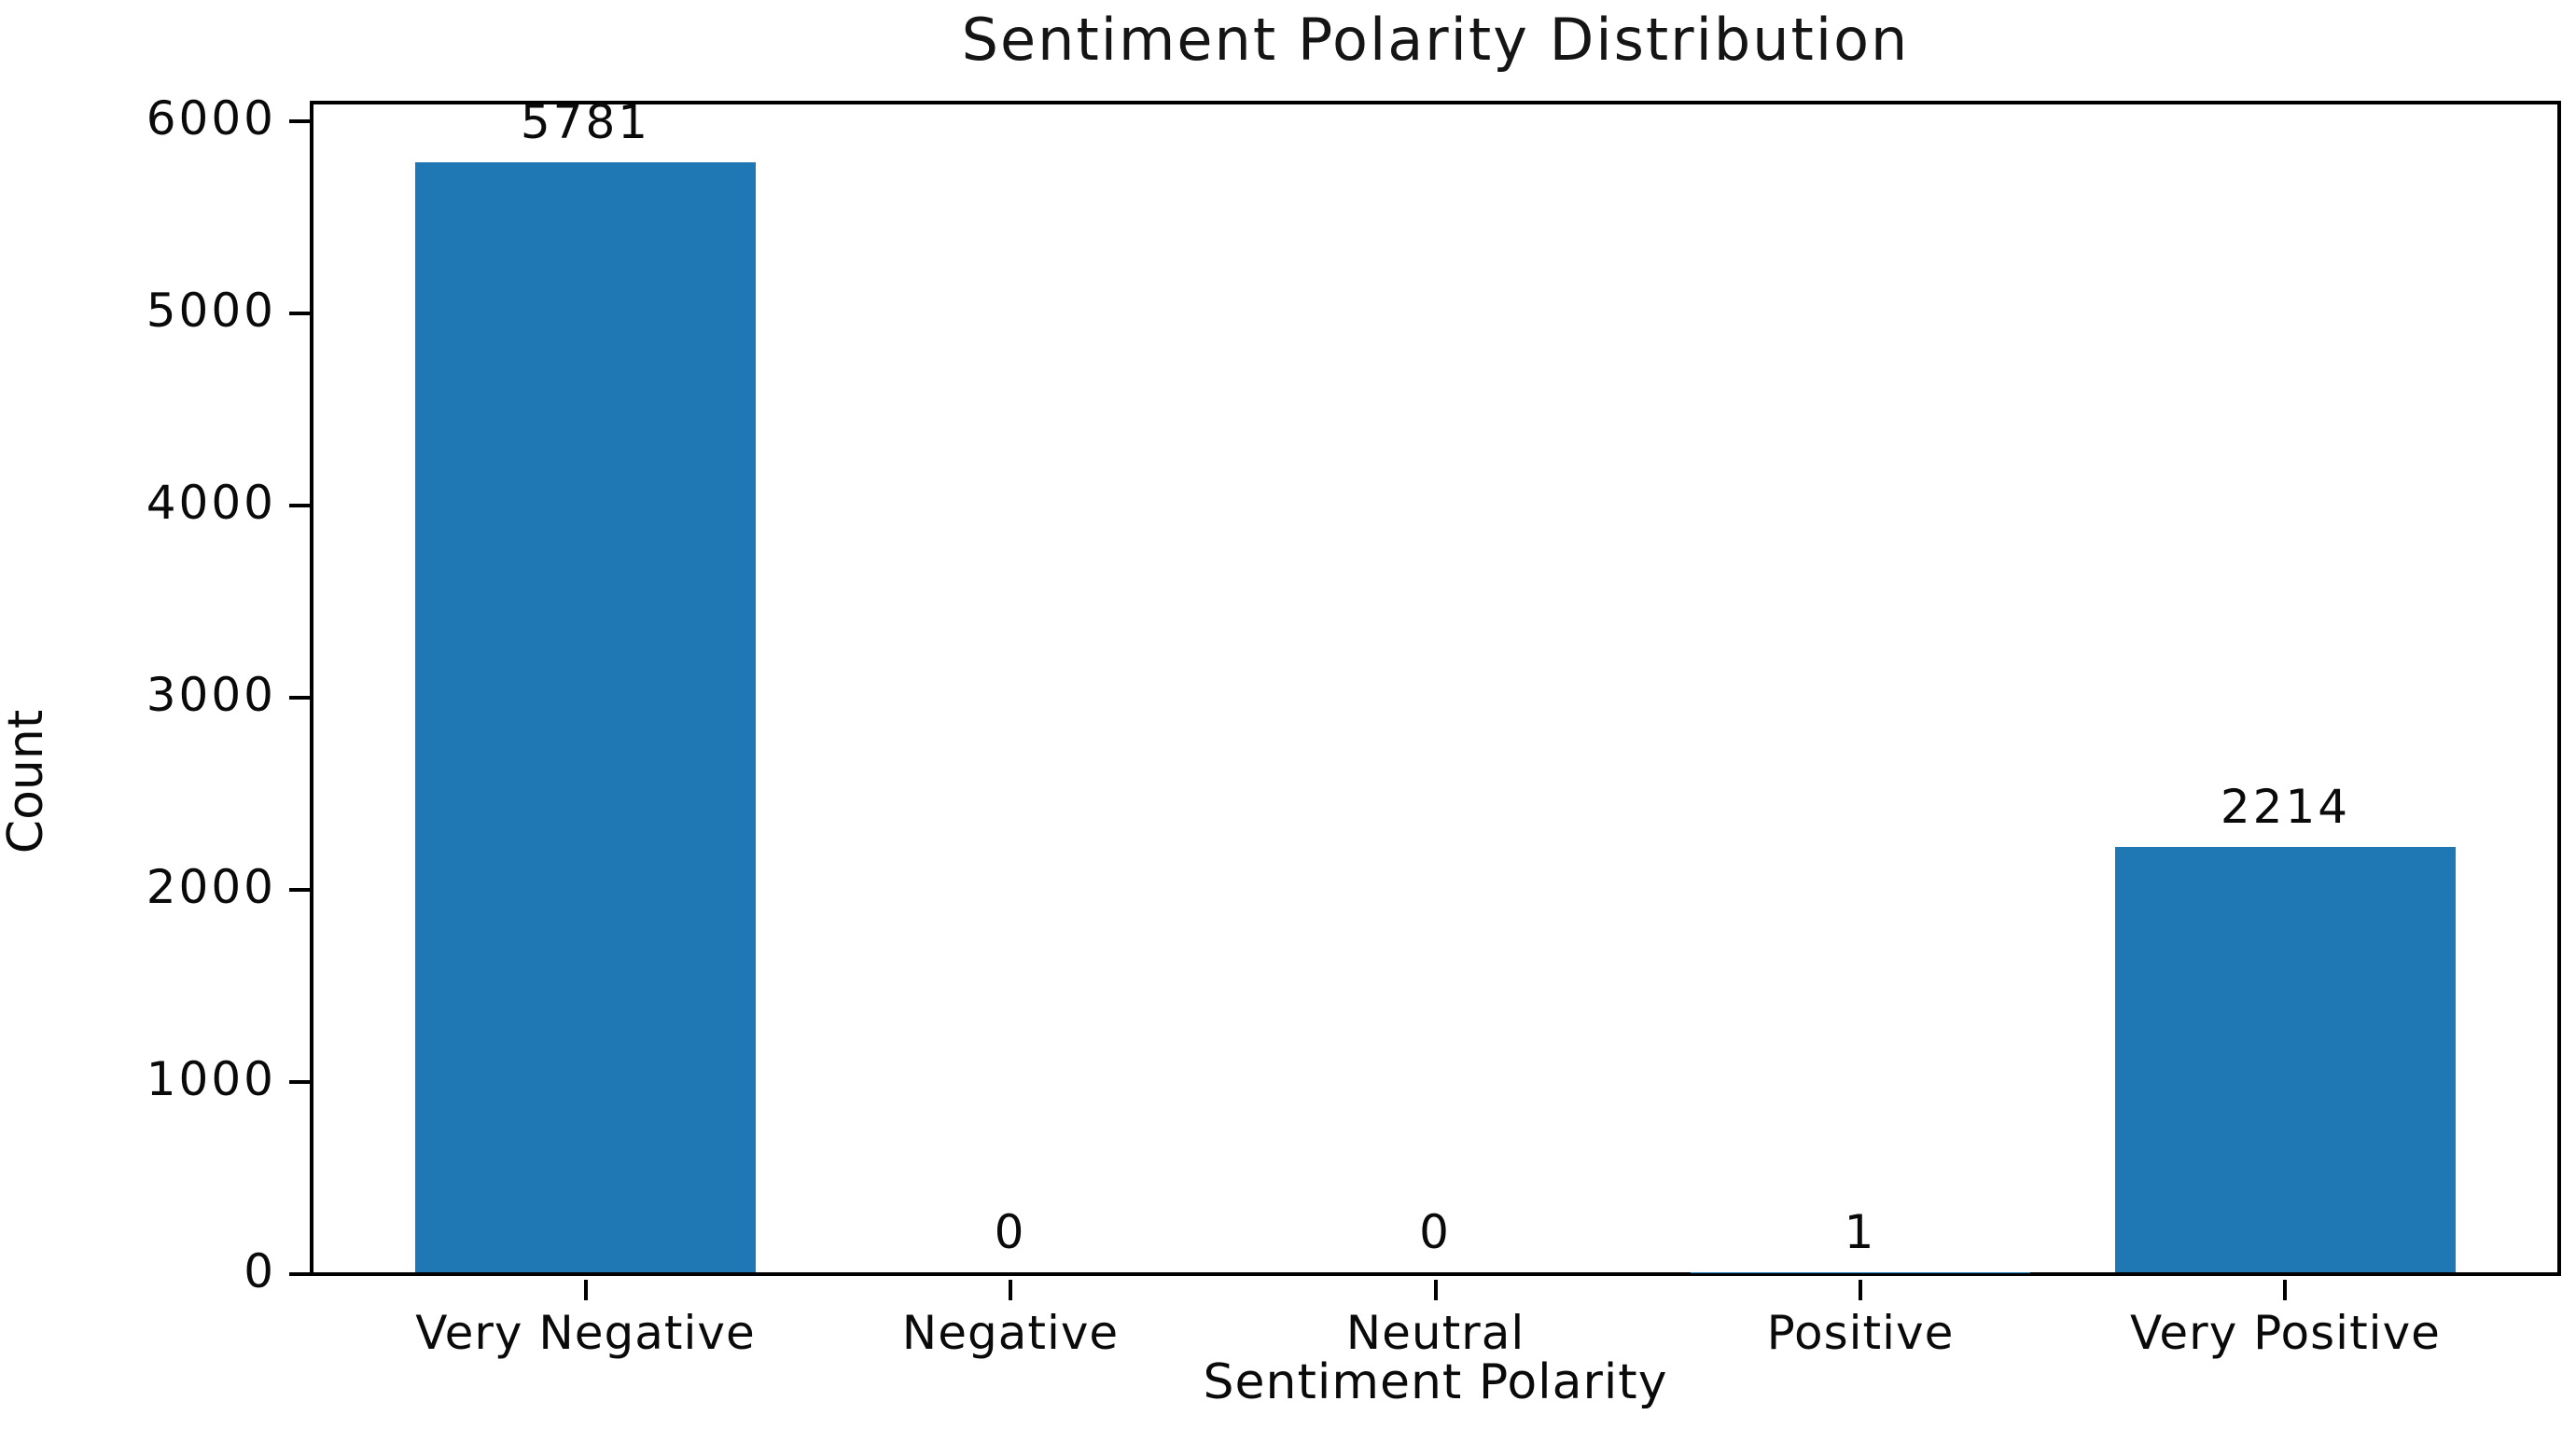 Image resolution: width=2576 pixels, height=1429 pixels. Describe the element at coordinates (27, 781) in the screenshot. I see `y-axis-label: Count` at that location.